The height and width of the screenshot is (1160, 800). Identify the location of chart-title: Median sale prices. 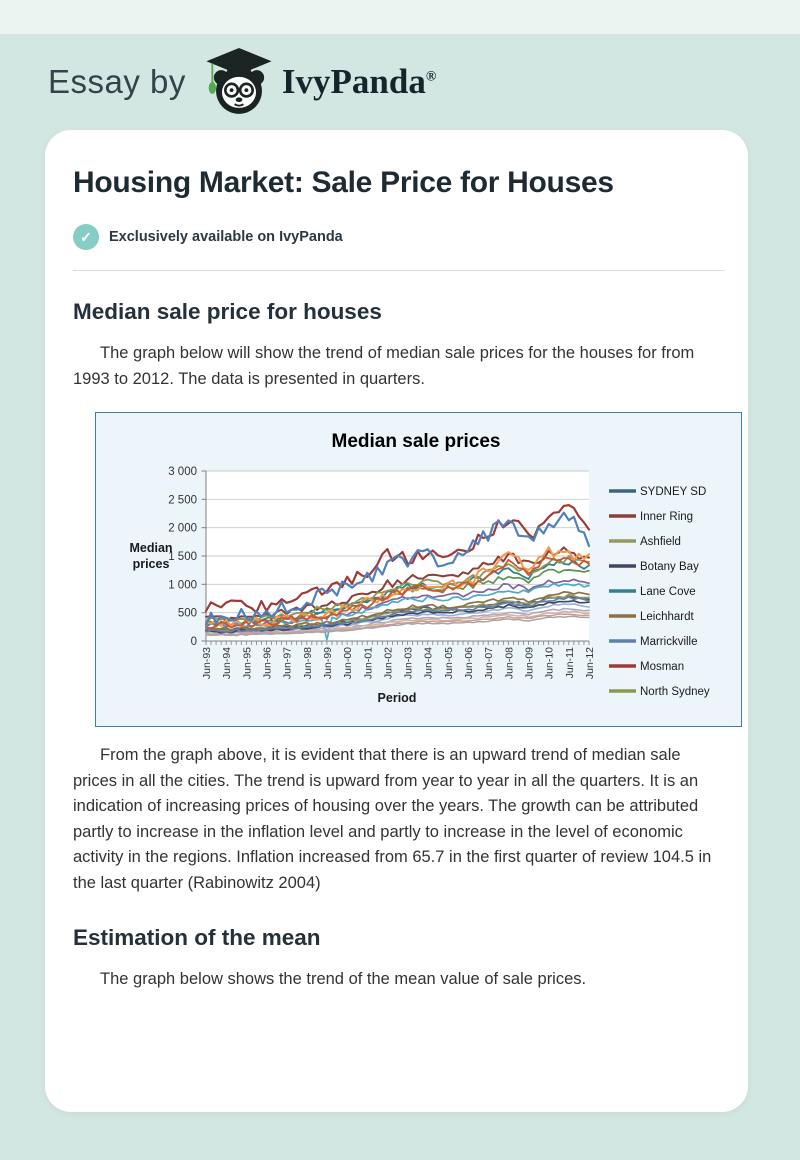
(416, 441).